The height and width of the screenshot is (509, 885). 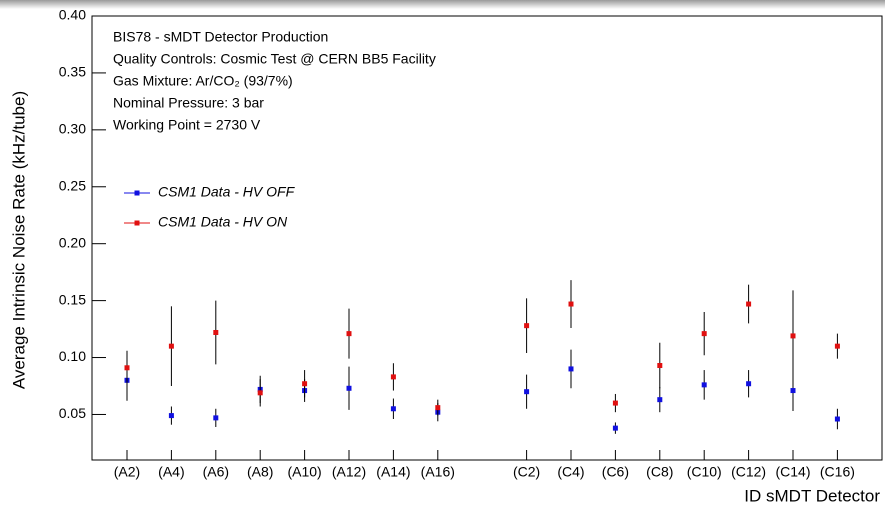 What do you see at coordinates (18, 240) in the screenshot?
I see `y-axis-label: Average Intrinsic Noise Rate (kHz/tube)` at bounding box center [18, 240].